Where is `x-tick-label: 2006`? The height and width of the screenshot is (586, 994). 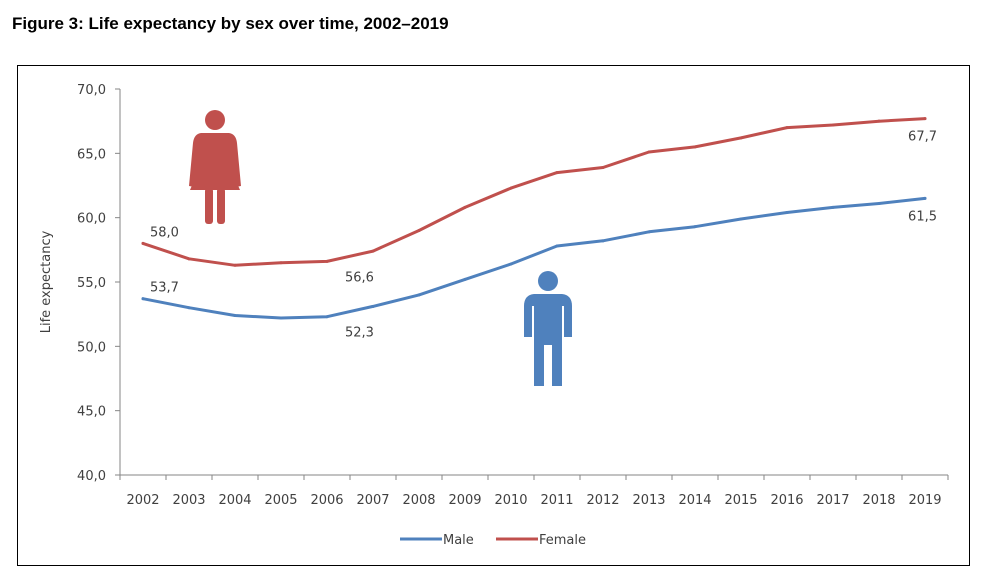
x-tick-label: 2006 is located at coordinates (326, 500).